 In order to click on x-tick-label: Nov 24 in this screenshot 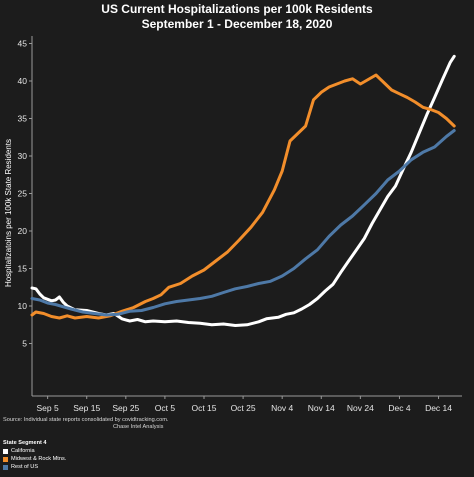, I will do `click(360, 408)`.